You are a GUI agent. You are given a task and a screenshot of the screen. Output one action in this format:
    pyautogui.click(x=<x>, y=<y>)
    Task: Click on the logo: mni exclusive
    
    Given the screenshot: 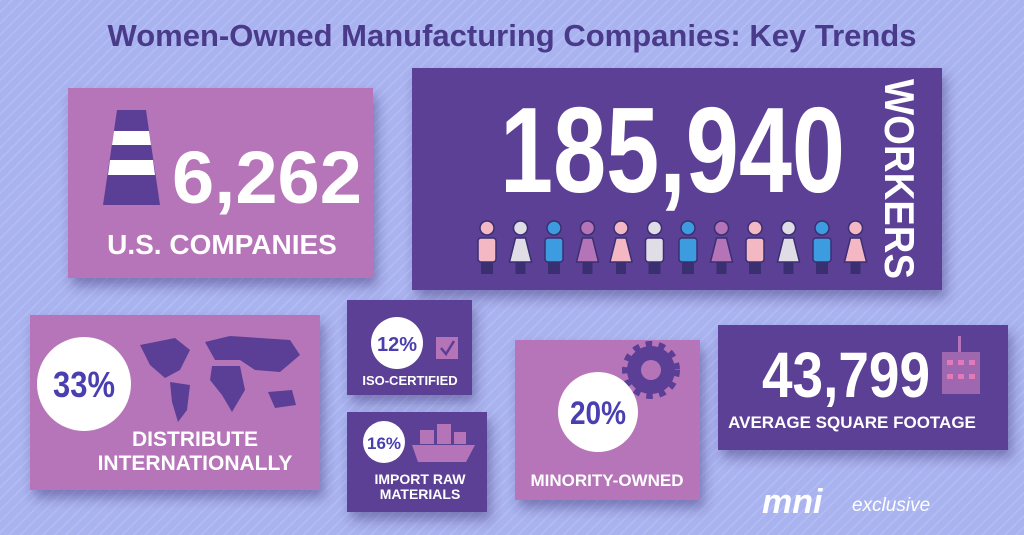 What is the action you would take?
    pyautogui.click(x=846, y=502)
    